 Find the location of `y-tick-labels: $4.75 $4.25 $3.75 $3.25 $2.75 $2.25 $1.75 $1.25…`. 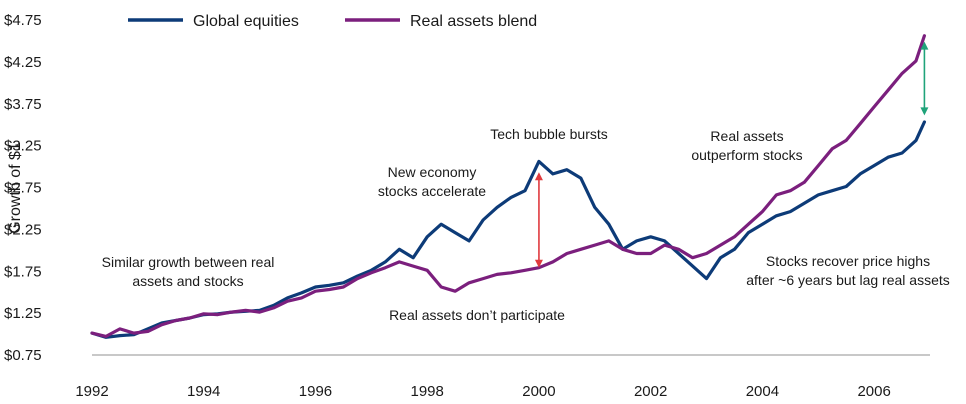

y-tick-labels: $4.75 $4.25 $3.75 $3.25 $2.75 $2.25 $1.75 $1.25… is located at coordinates (23, 188).